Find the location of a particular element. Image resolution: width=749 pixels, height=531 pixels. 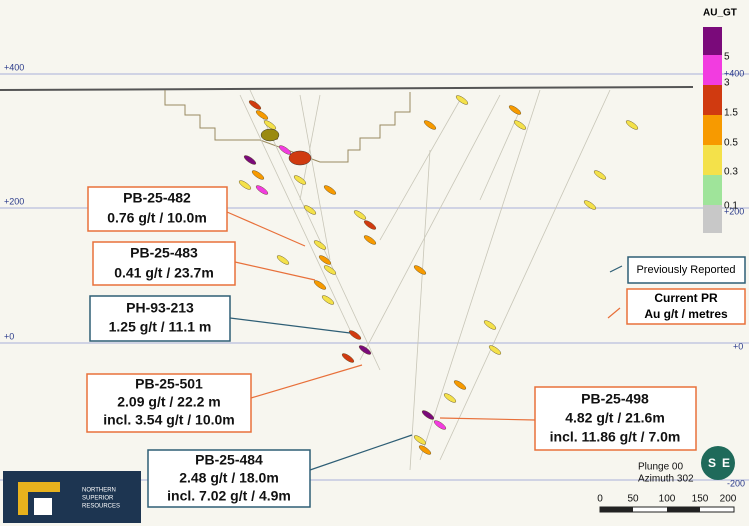

intercept: 1.25 g/t / 11.1 m is located at coordinates (160, 327).